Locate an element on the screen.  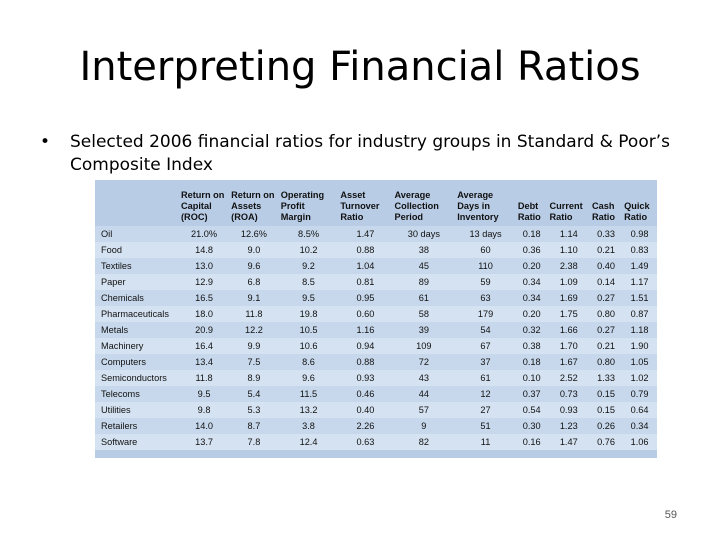
ratio-cell: 0.33 is located at coordinates (606, 234).